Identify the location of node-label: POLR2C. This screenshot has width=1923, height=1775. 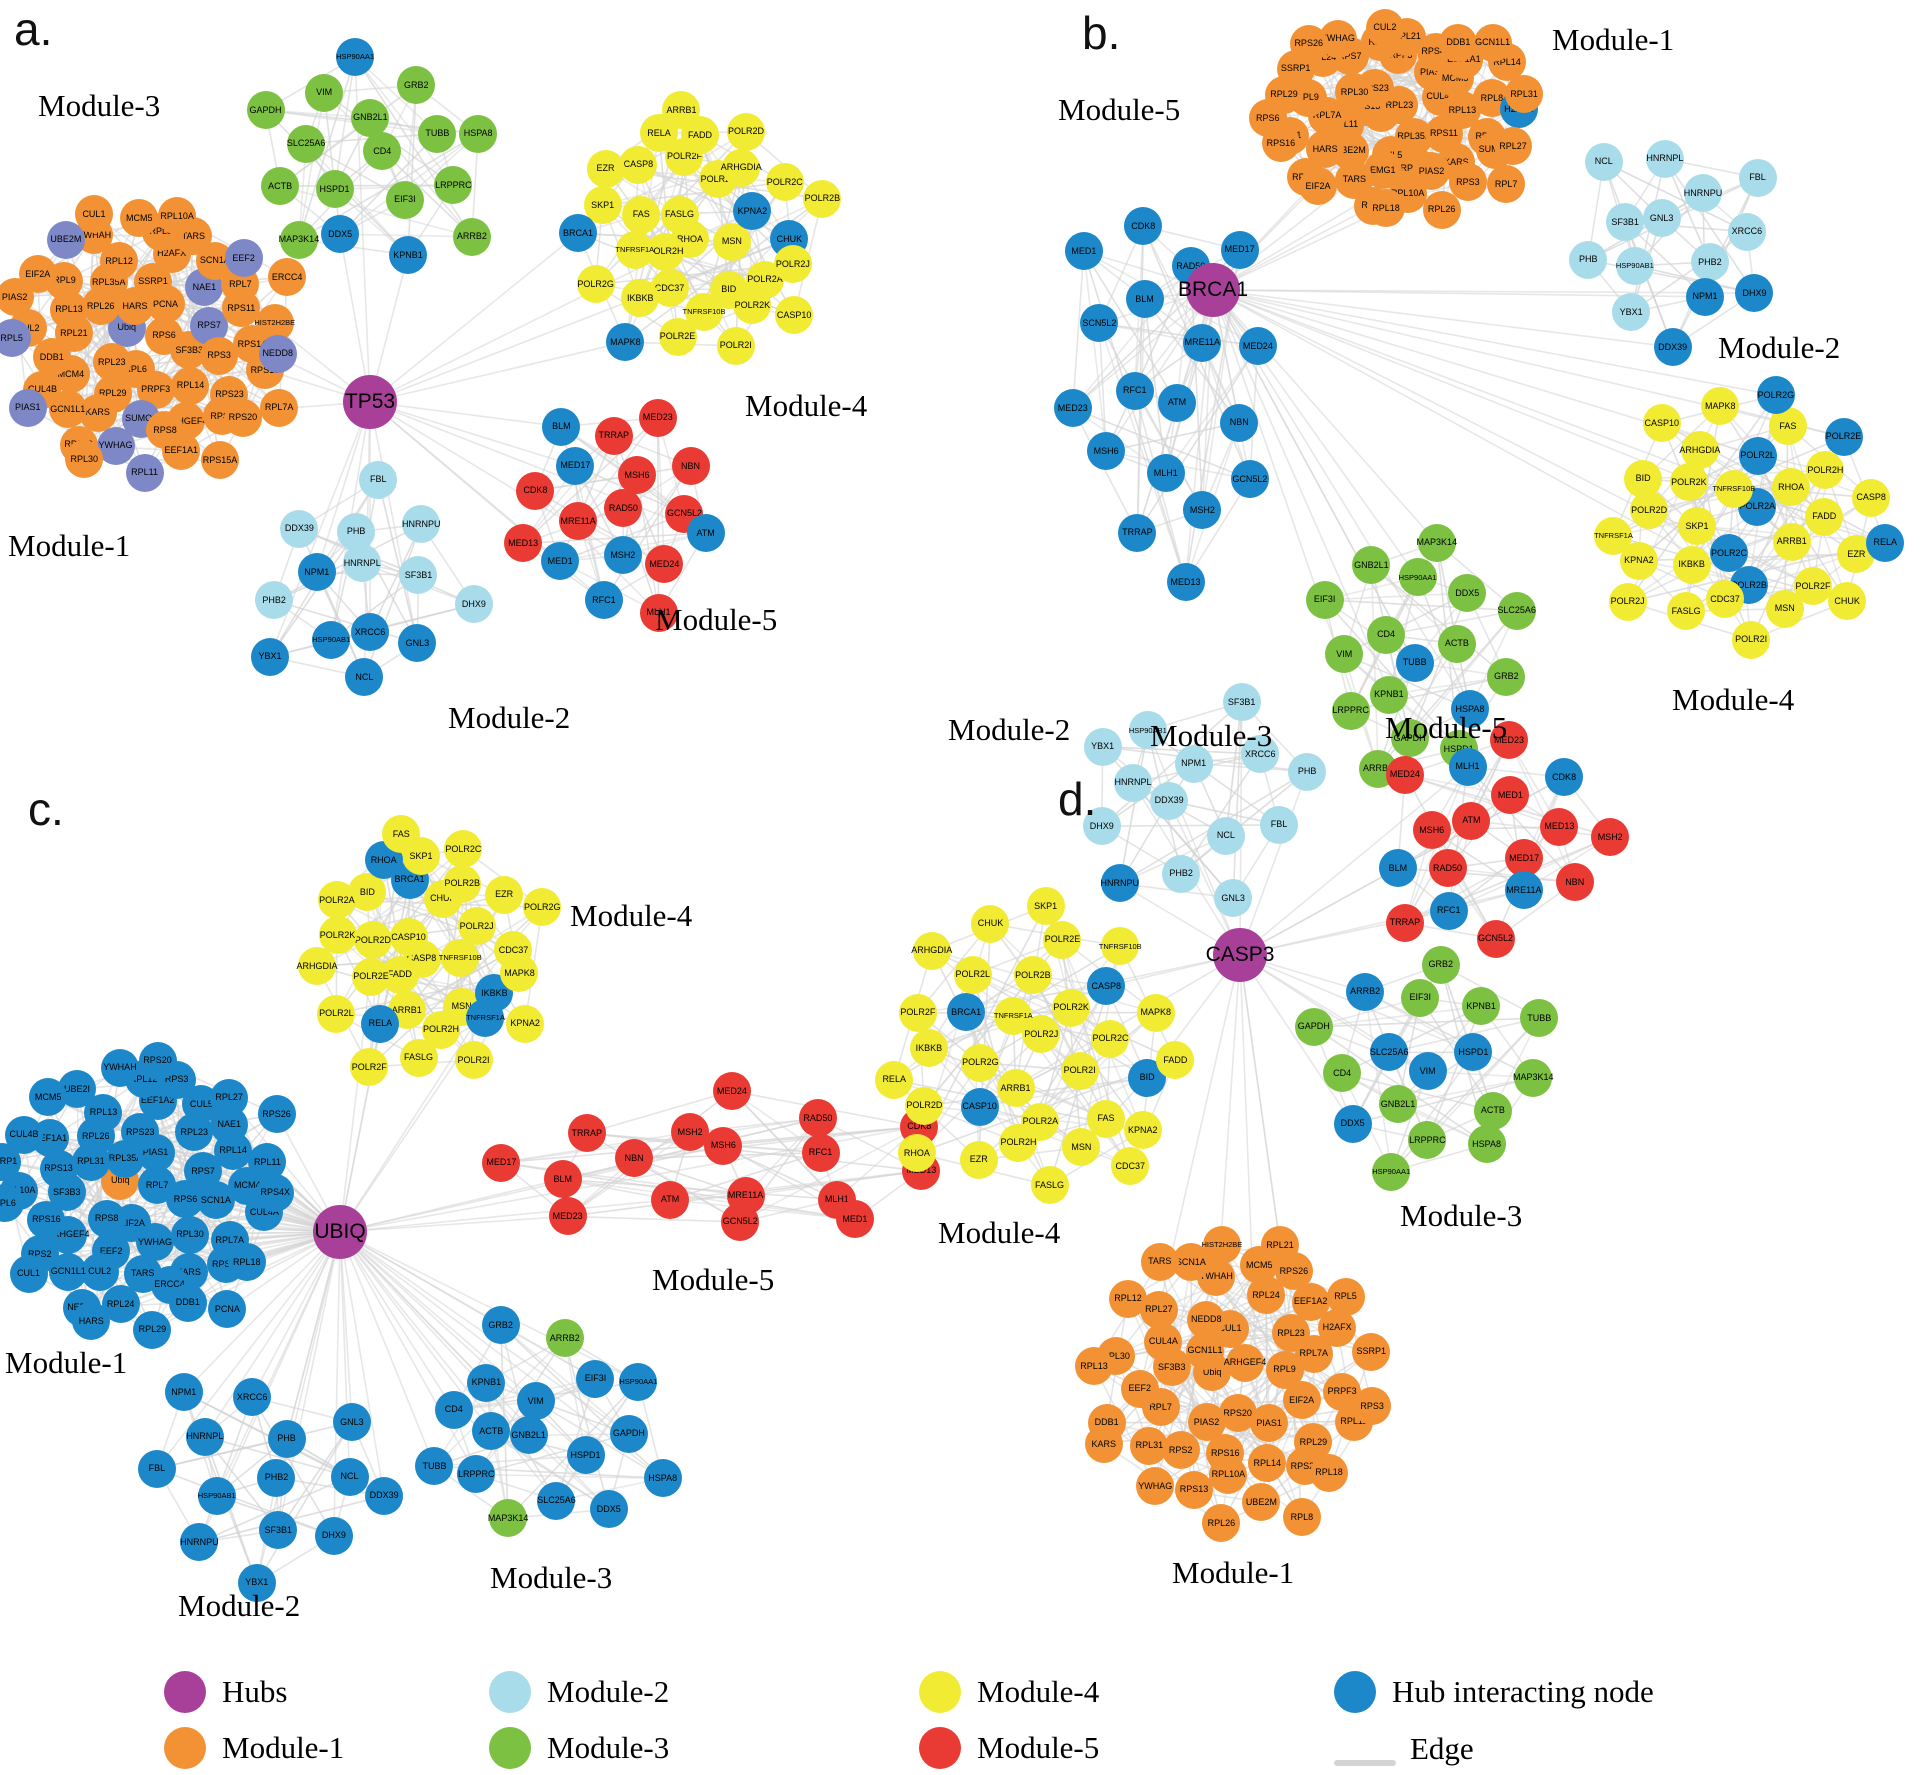
(1110, 1038).